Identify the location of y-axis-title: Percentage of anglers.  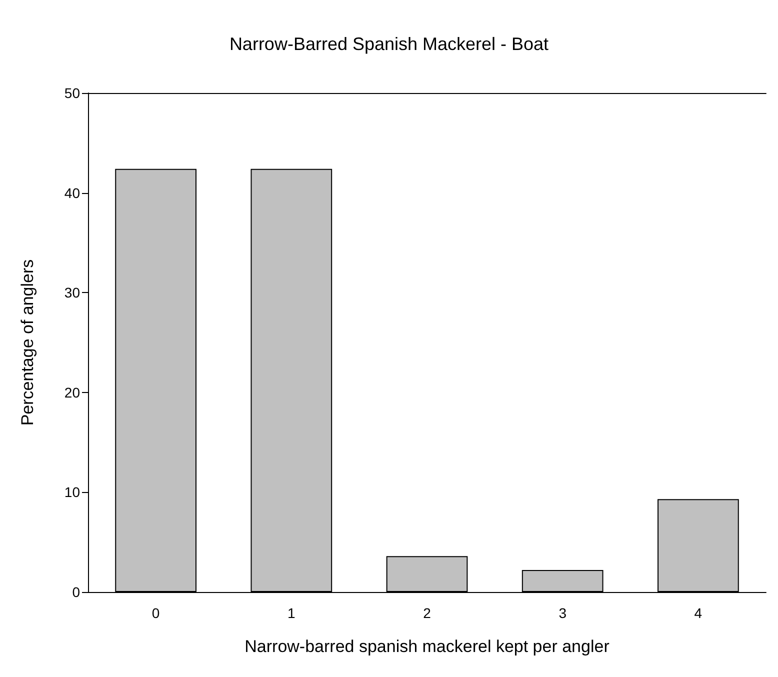
(27, 342).